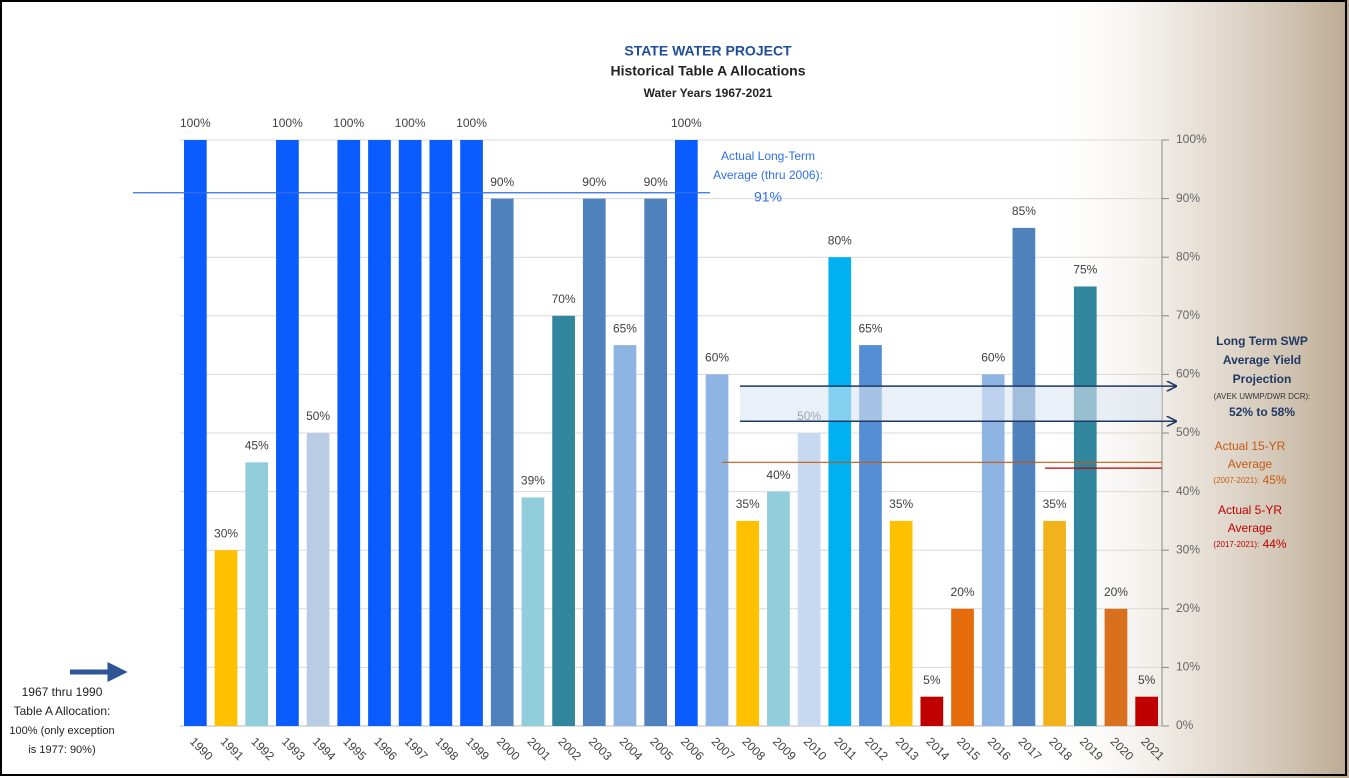 The image size is (1349, 778). I want to click on annotation-text: Actual Long-Term, so click(768, 156).